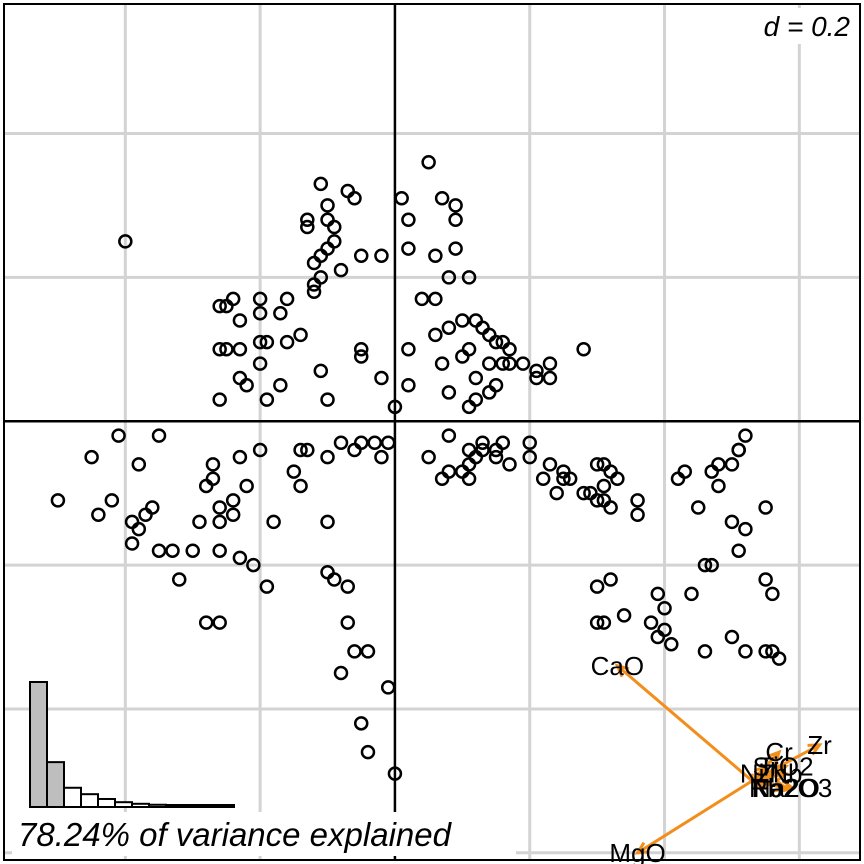  What do you see at coordinates (622, 670) in the screenshot?
I see `arrowhead-cao` at bounding box center [622, 670].